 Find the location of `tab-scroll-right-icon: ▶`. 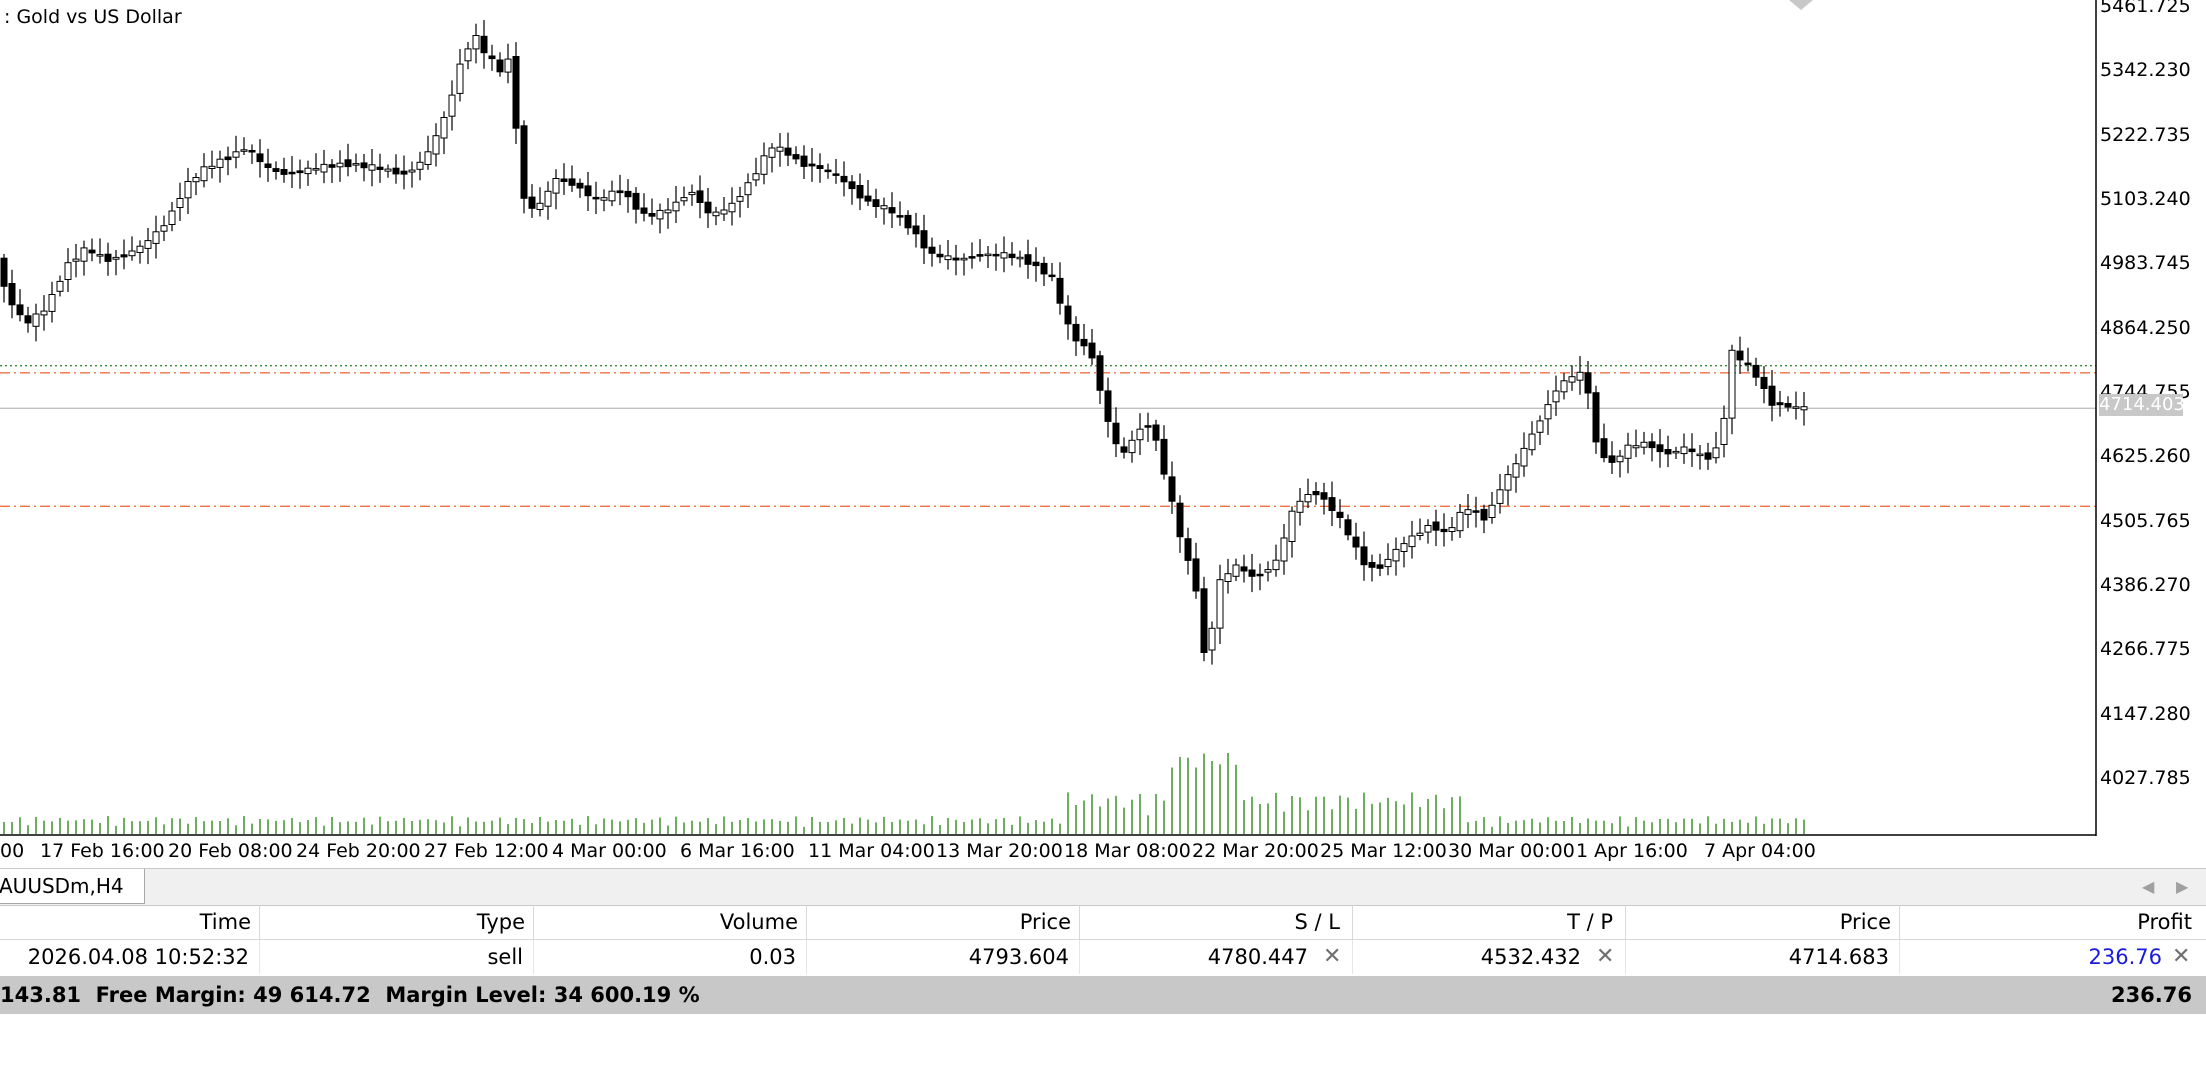

tab-scroll-right-icon: ▶ is located at coordinates (2182, 886).